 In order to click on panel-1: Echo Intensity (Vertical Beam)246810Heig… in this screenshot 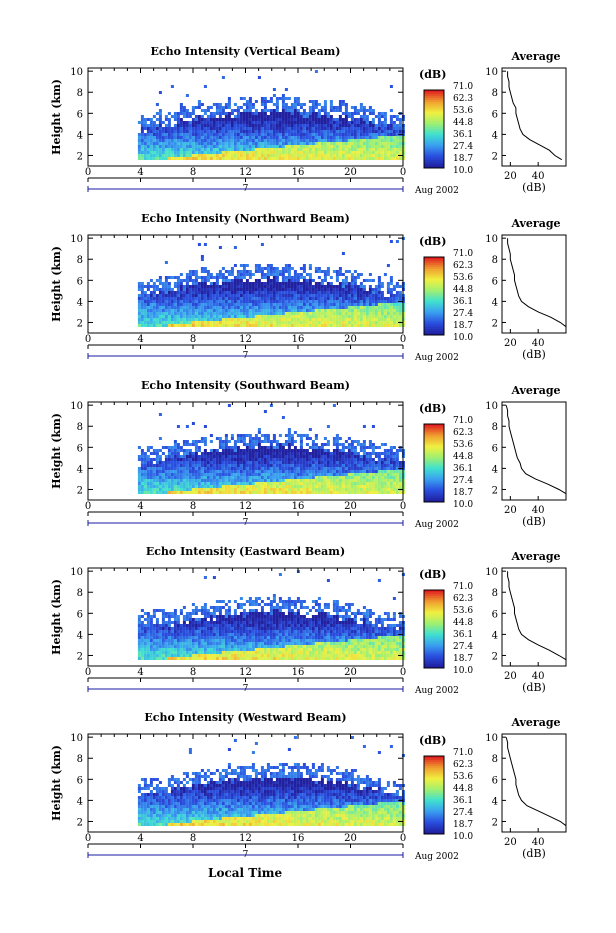, I will do `click(308, 120)`.